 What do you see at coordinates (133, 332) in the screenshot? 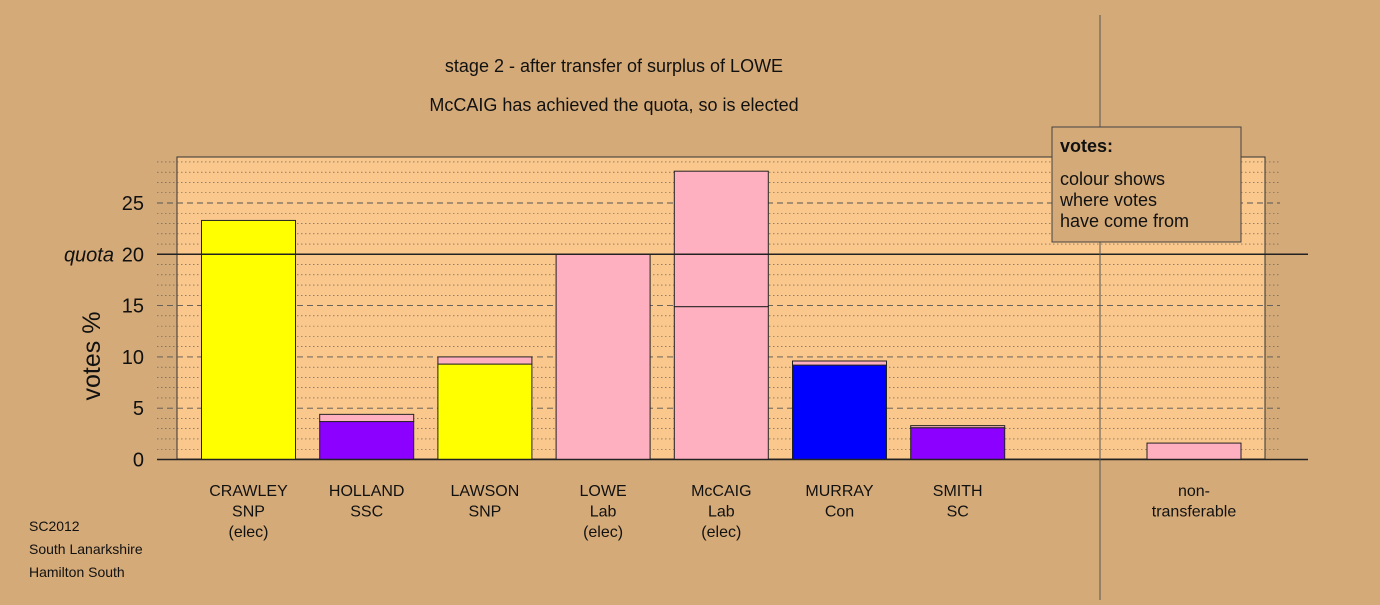
I see `y-axis-ticks: 0 5 10 15 20 25` at bounding box center [133, 332].